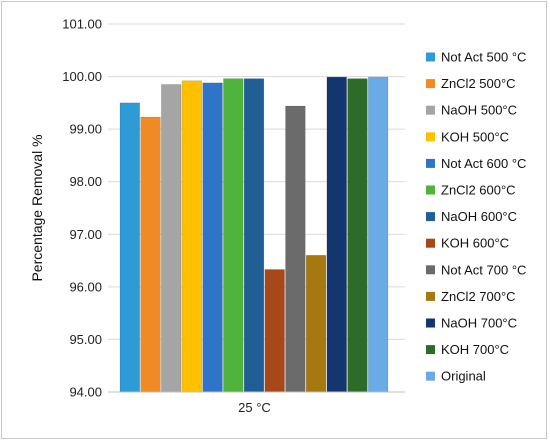 Image resolution: width=550 pixels, height=442 pixels. I want to click on legend-label: ZnCl2 600°C, so click(478, 190).